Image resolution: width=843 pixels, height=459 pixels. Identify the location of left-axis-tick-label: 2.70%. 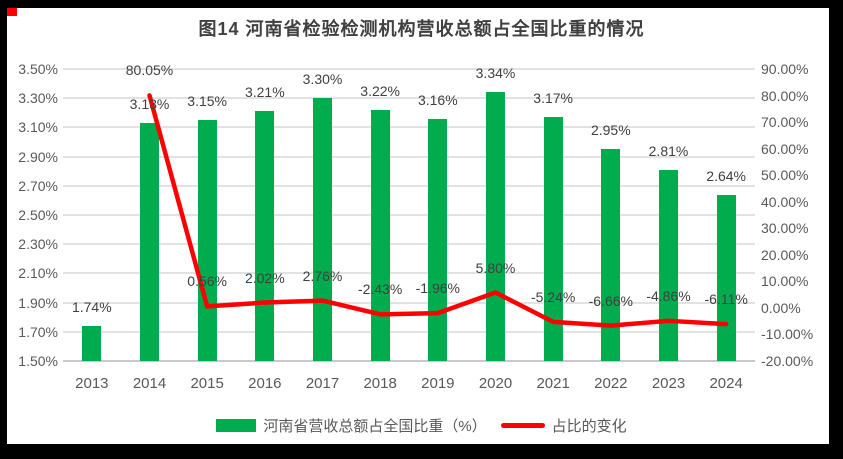
(38, 185).